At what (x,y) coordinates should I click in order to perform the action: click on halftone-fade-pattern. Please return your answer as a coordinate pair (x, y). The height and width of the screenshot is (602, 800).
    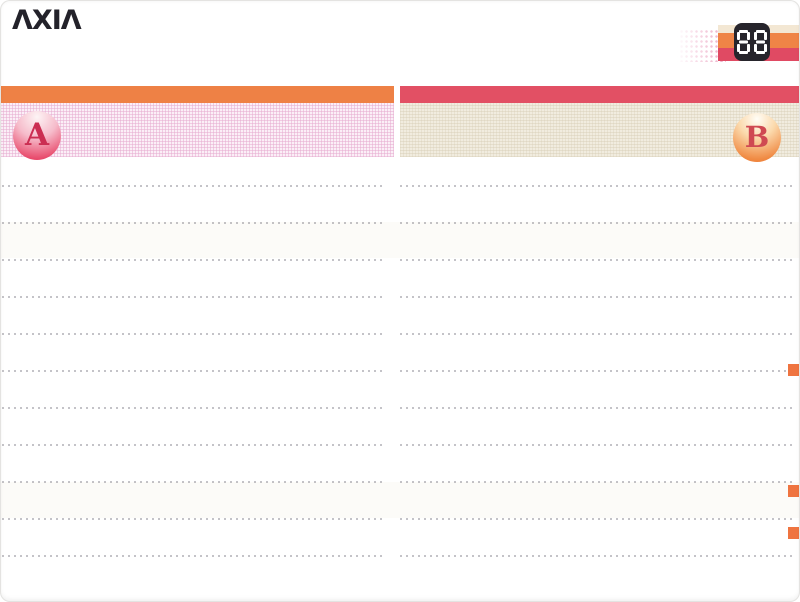
    Looking at the image, I should click on (700, 45).